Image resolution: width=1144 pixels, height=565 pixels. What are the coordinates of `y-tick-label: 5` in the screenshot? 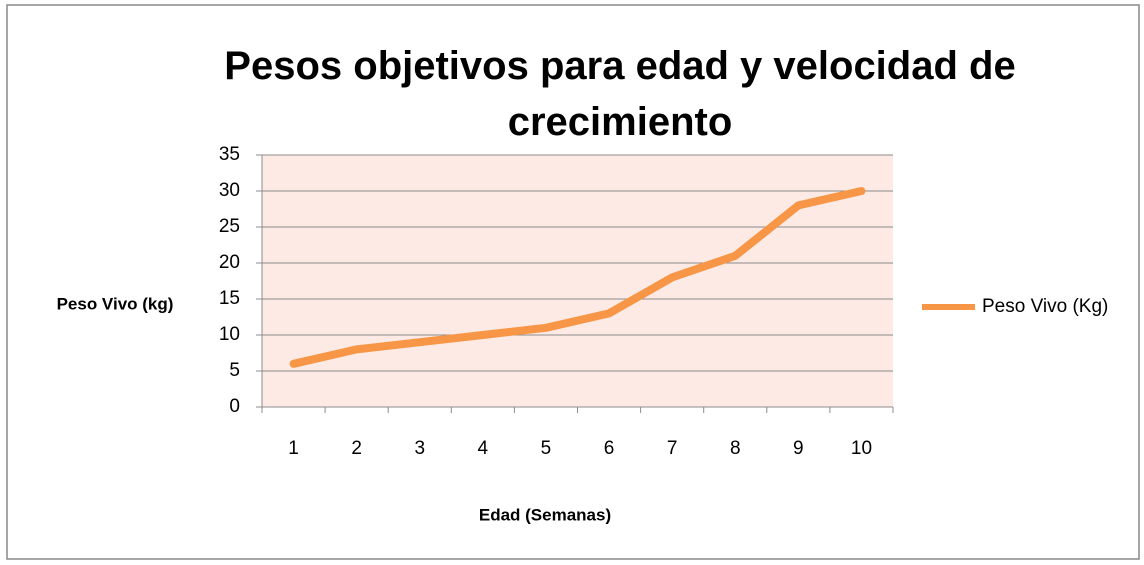 It's located at (234, 370).